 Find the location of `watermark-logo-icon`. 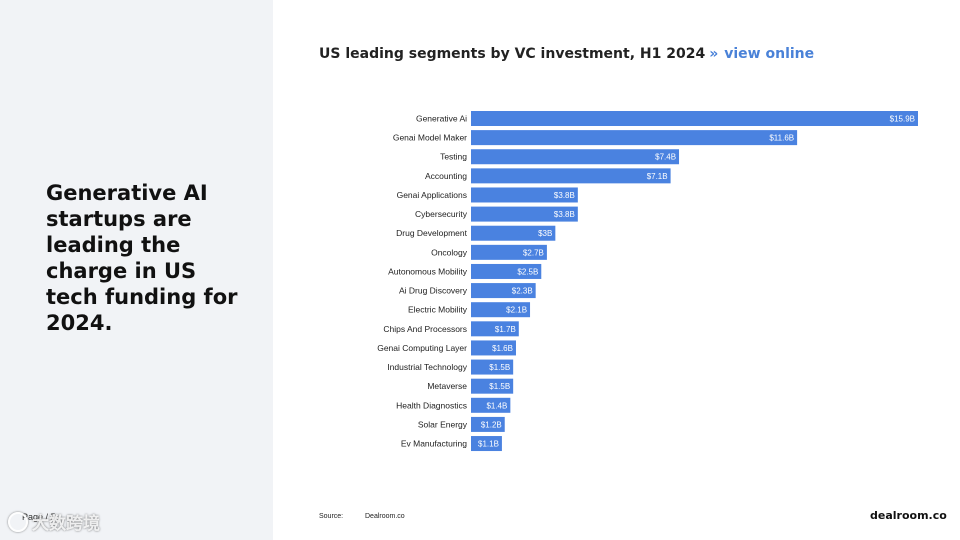

watermark-logo-icon is located at coordinates (18, 522).